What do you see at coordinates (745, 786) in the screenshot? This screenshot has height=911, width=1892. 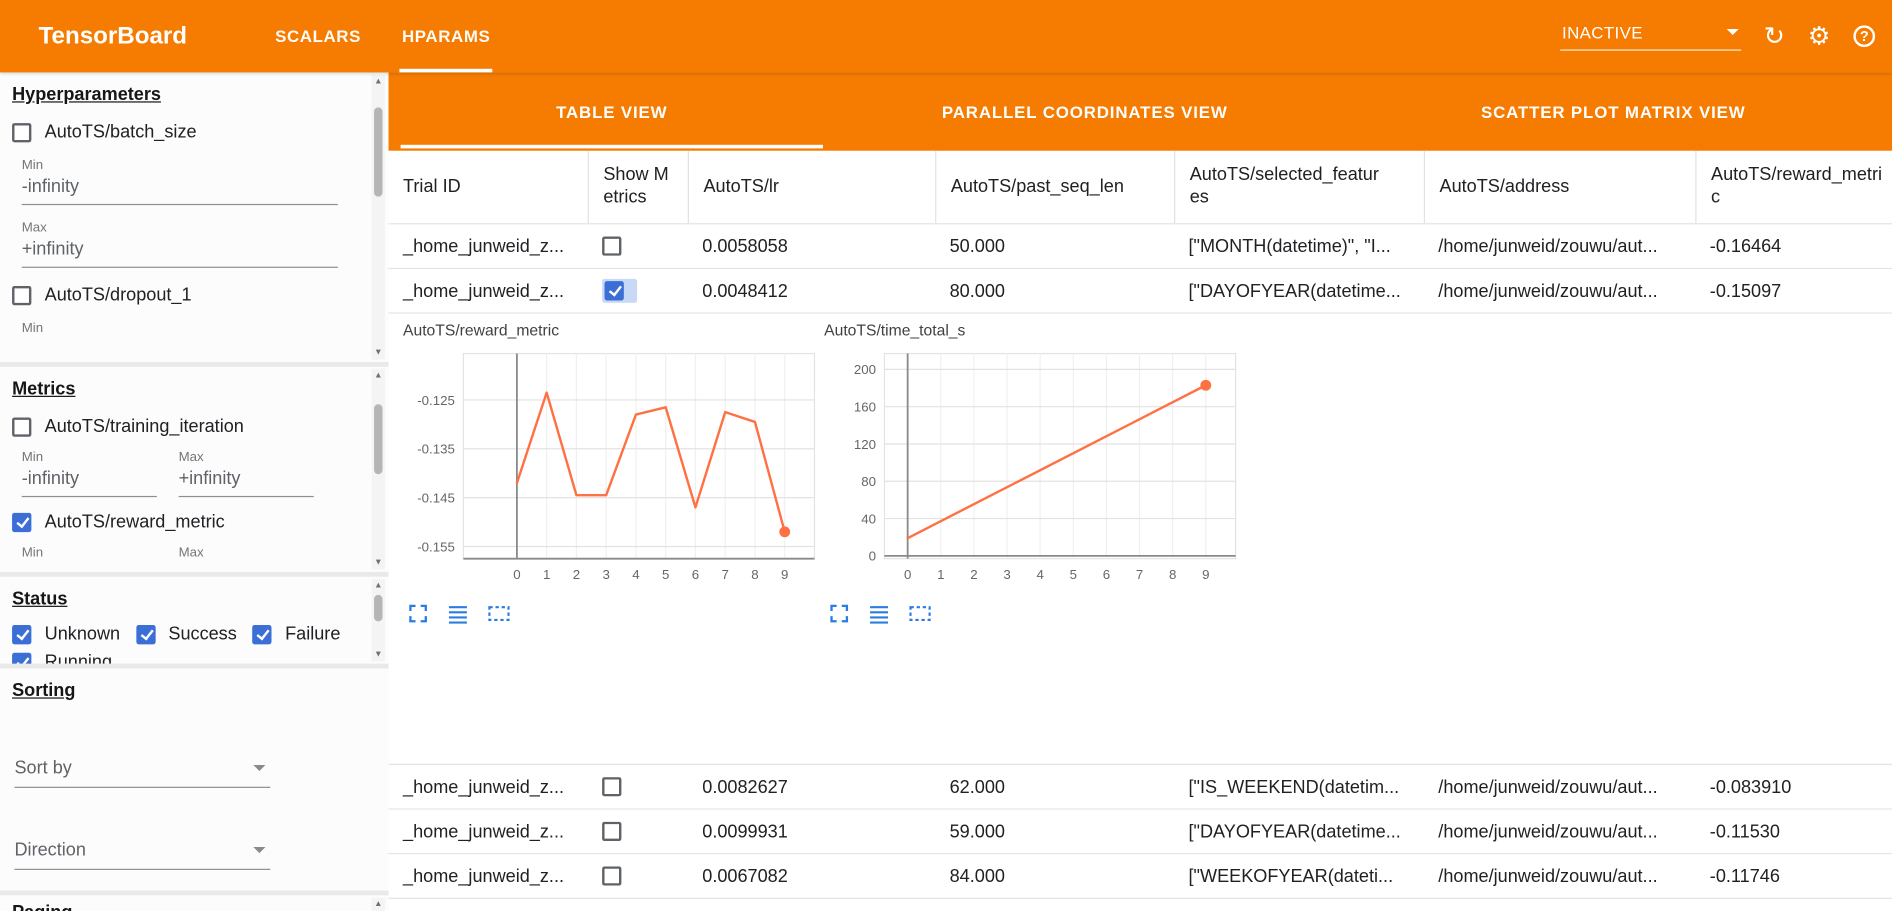 I see `lr-cell: 0.0082627` at bounding box center [745, 786].